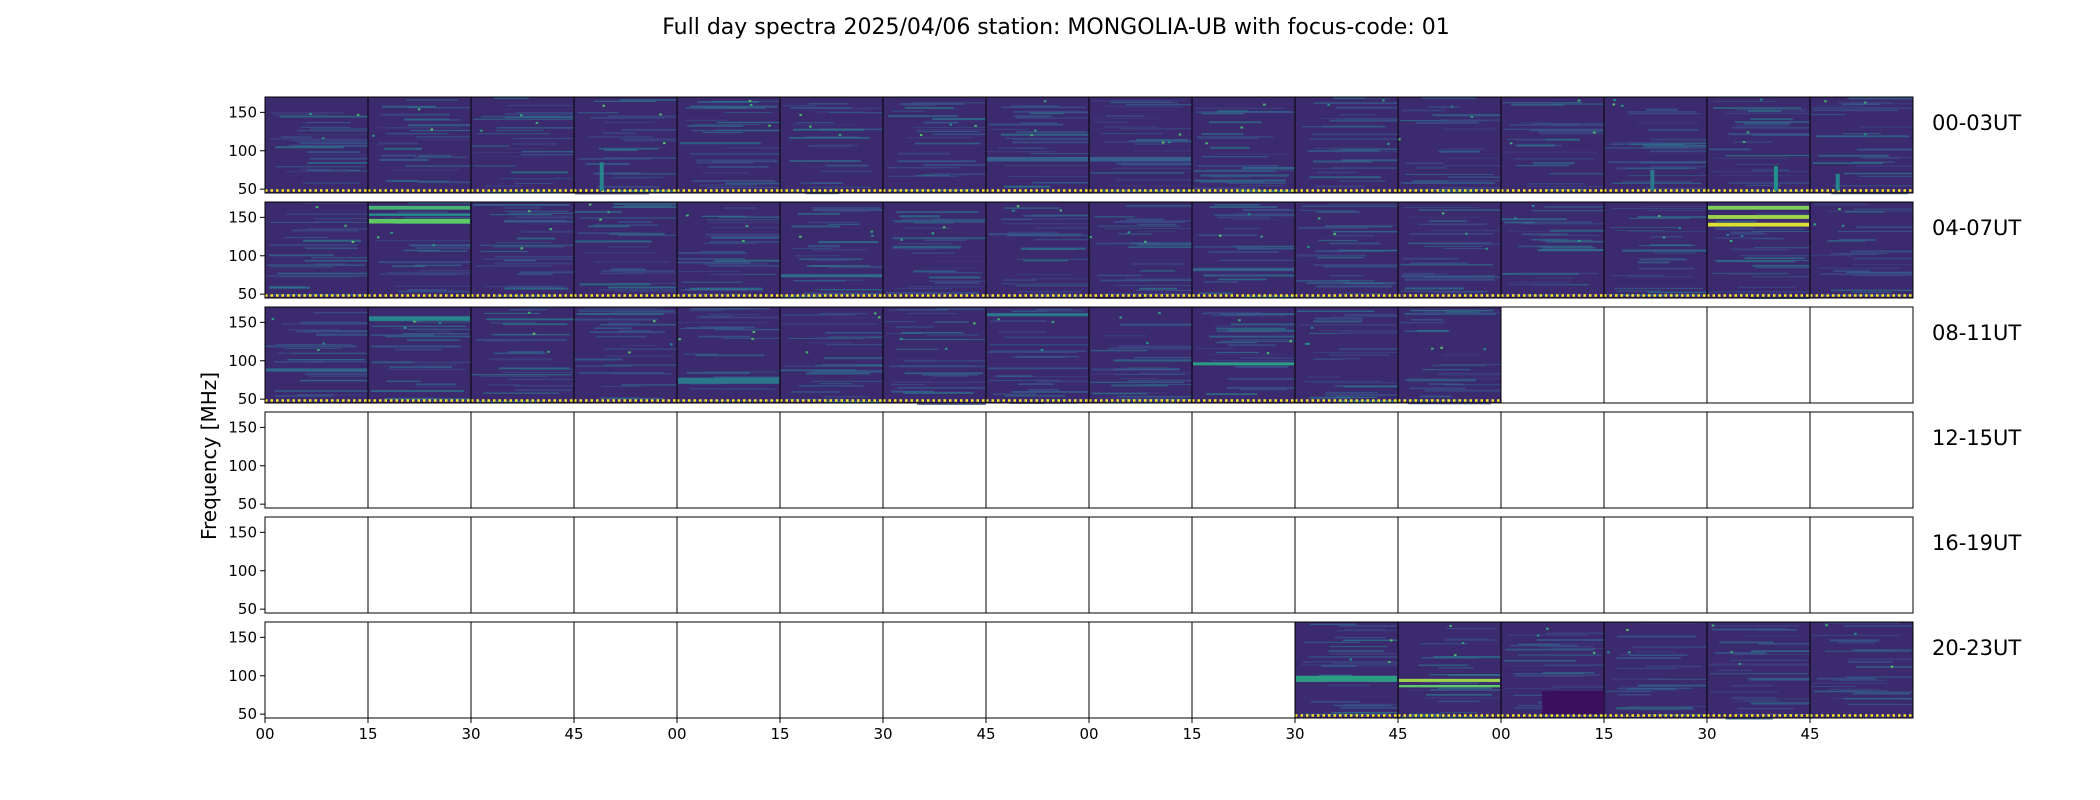  Describe the element at coordinates (1346, 145) in the screenshot. I see `spectrum-panel` at that location.